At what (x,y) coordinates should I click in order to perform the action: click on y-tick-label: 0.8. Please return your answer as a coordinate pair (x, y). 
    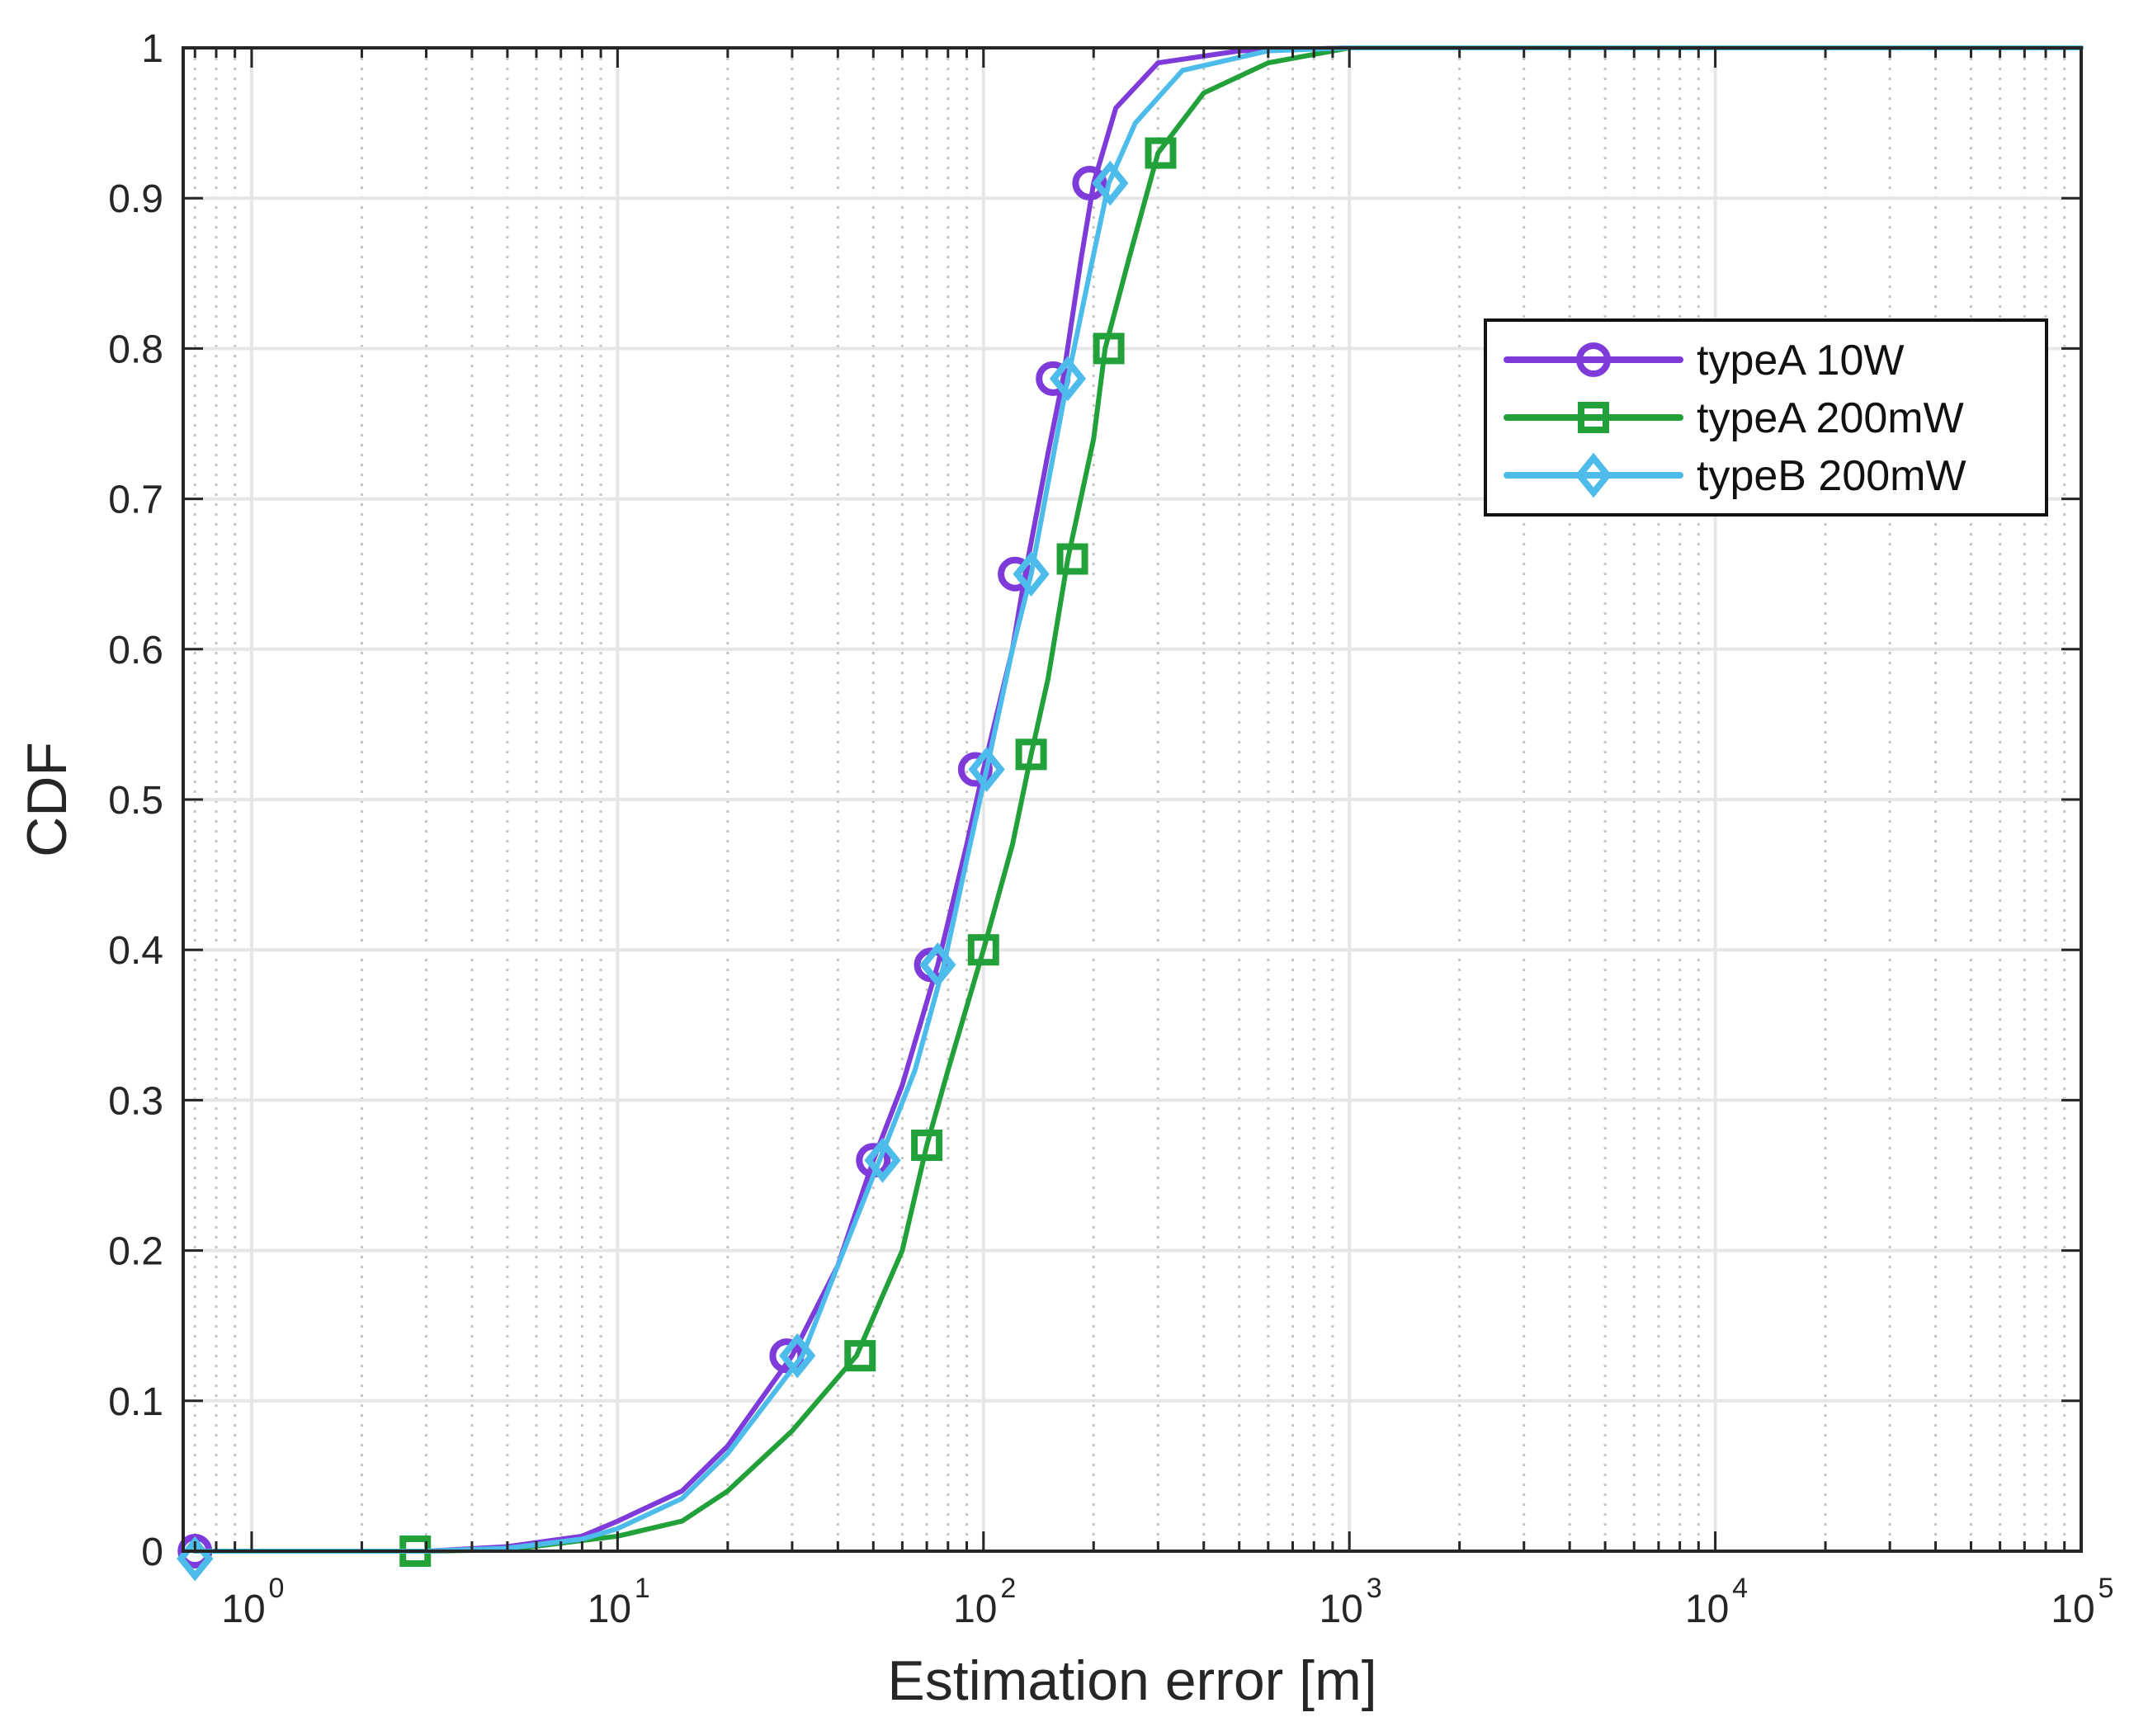
    Looking at the image, I should click on (135, 349).